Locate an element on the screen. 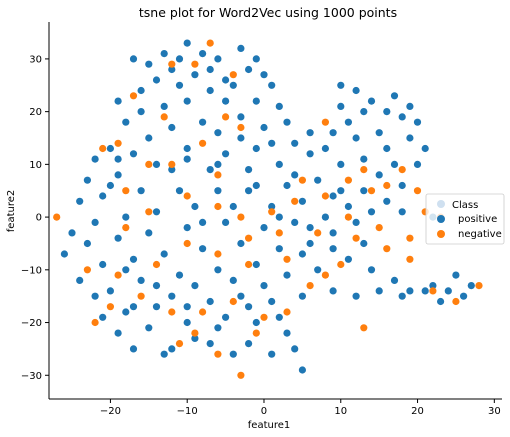 The width and height of the screenshot is (510, 437). legend-label-negative: negative is located at coordinates (480, 234).